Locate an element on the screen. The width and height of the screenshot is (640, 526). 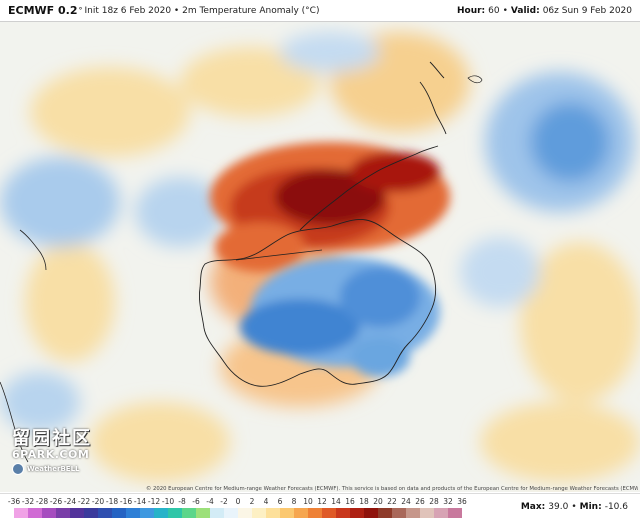
max-min-readout: Max: 39.0 • Min: -10.6 is located at coordinates (574, 507).